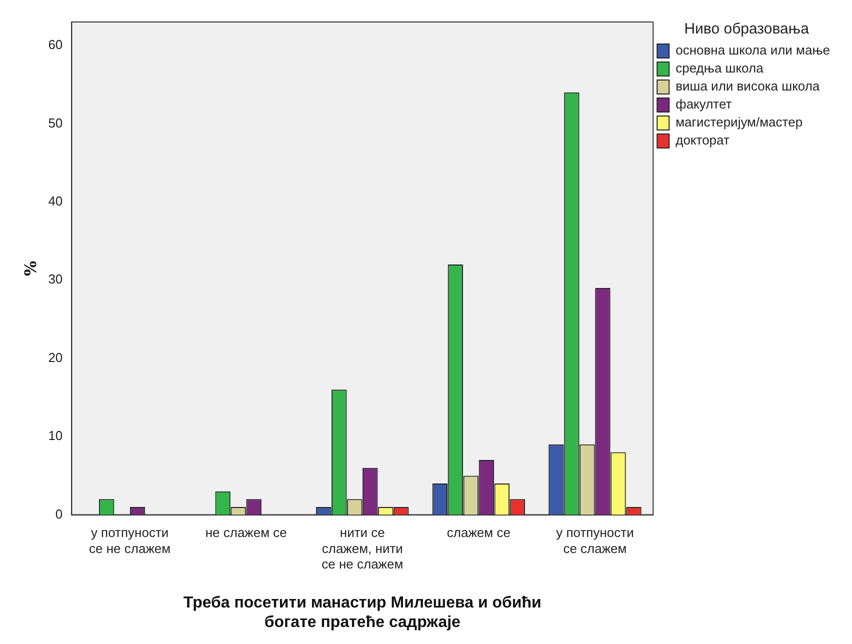  Describe the element at coordinates (363, 548) in the screenshot. I see `x-tick-label: нити се слажем, нити се не слажем` at that location.